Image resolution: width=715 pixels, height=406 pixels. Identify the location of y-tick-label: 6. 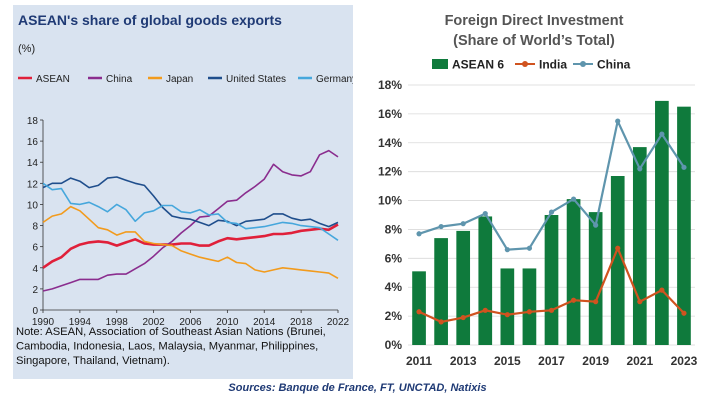
(35, 248).